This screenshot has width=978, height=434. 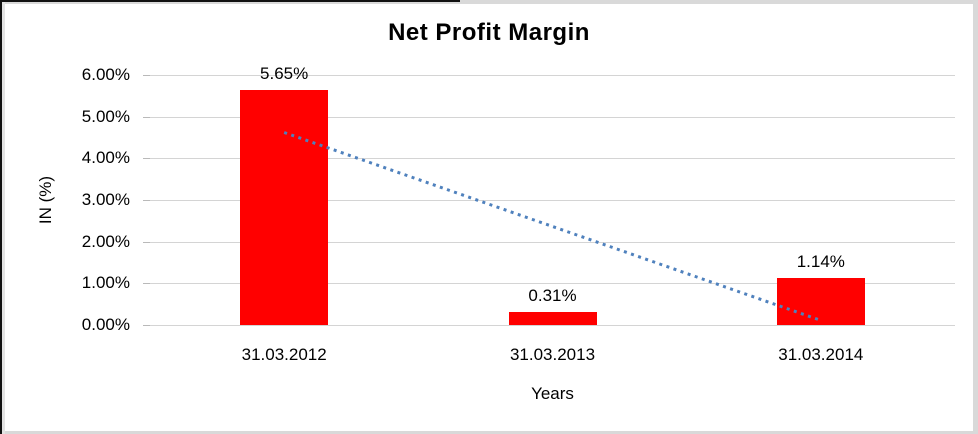 What do you see at coordinates (105, 116) in the screenshot?
I see `y-tick-label: 5.00%` at bounding box center [105, 116].